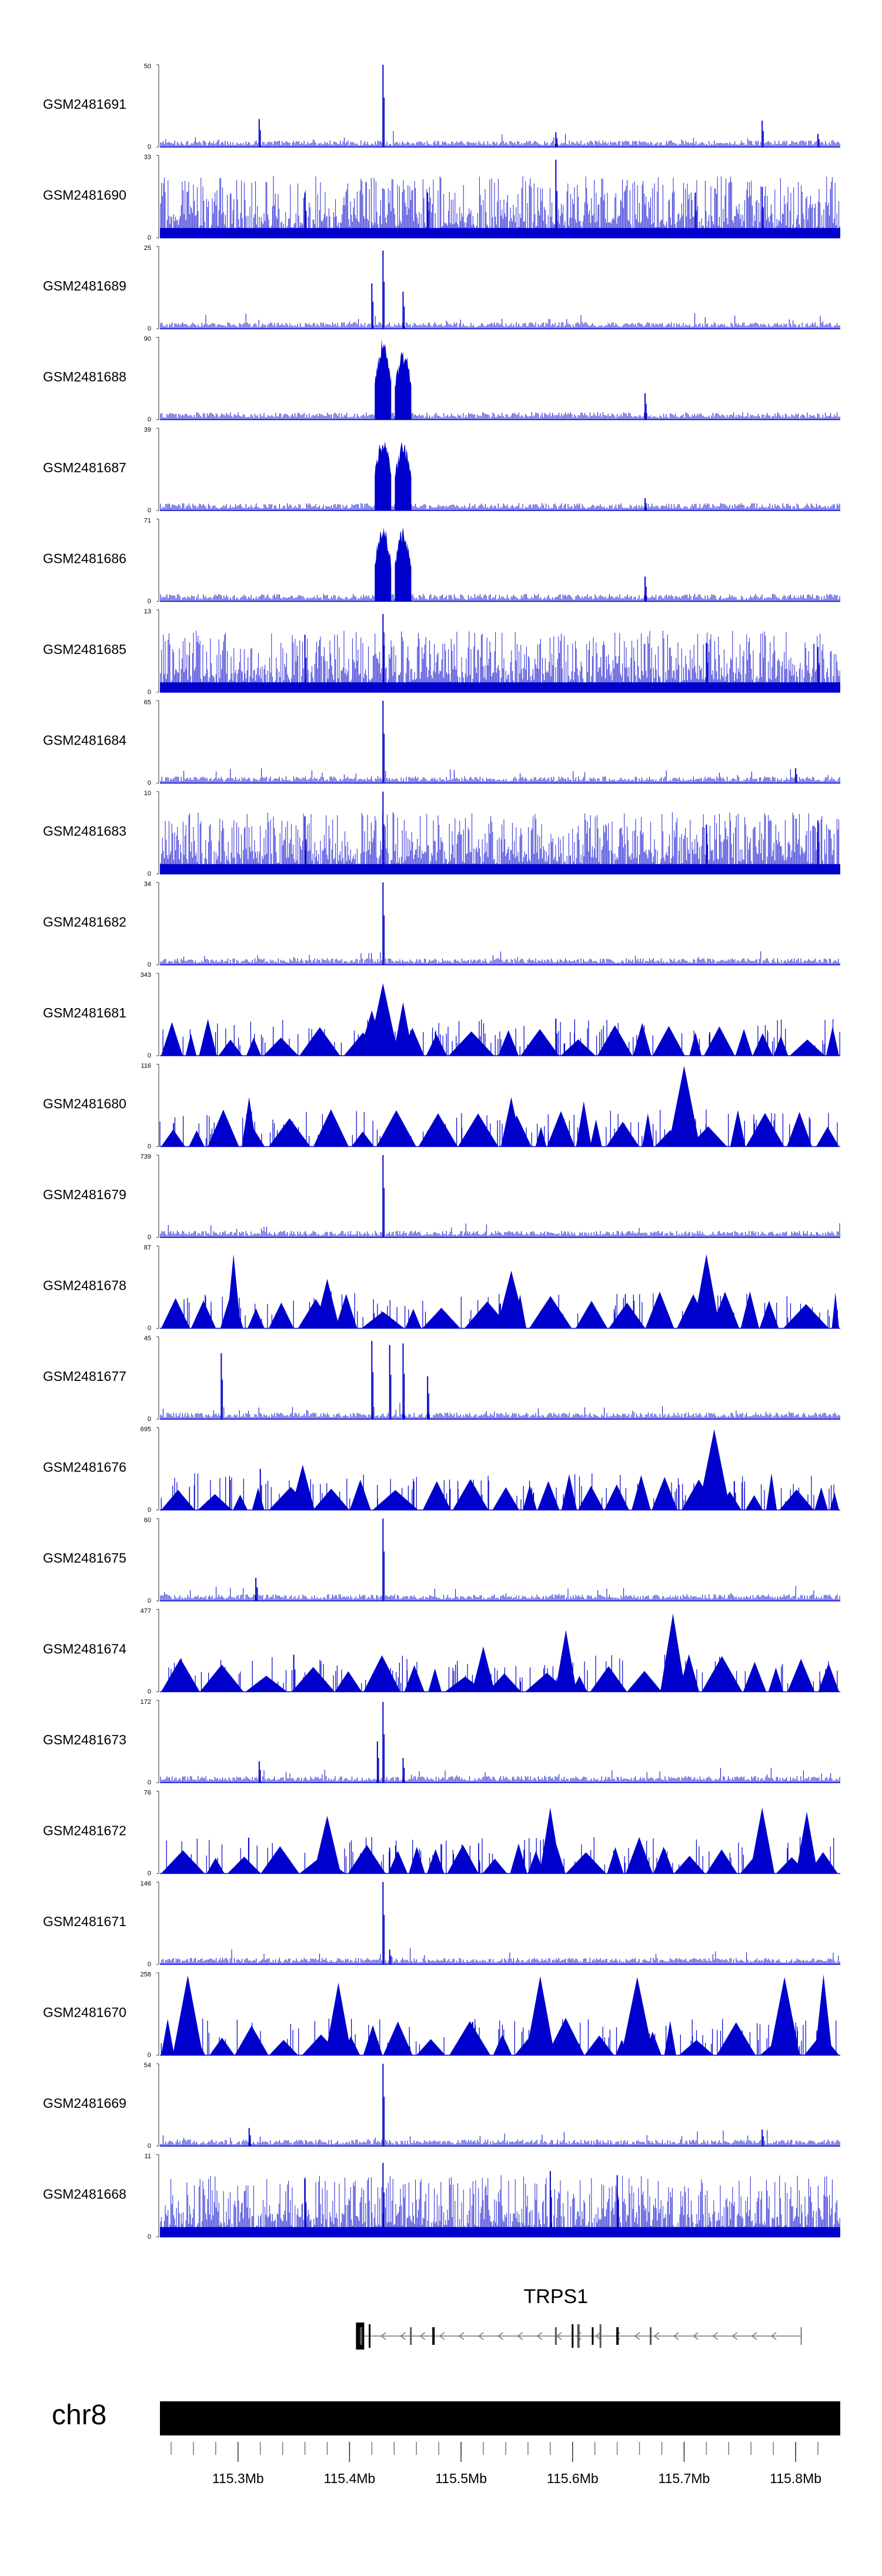 The width and height of the screenshot is (882, 2576). Describe the element at coordinates (146, 1066) in the screenshot. I see `track-max-value: 116` at that location.